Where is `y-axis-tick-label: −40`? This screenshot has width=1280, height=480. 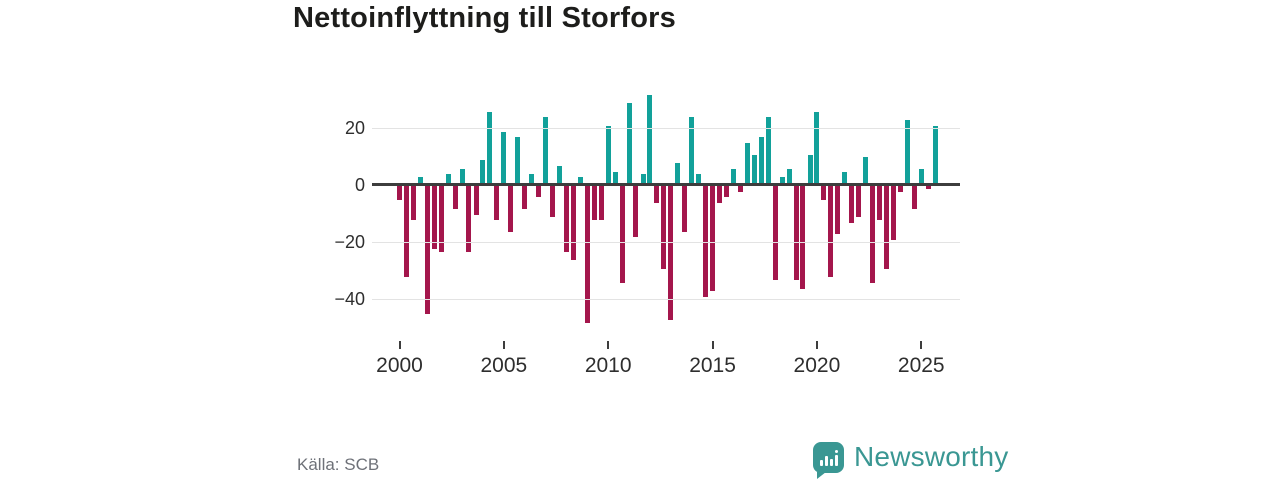 y-axis-tick-label: −40 is located at coordinates (349, 298).